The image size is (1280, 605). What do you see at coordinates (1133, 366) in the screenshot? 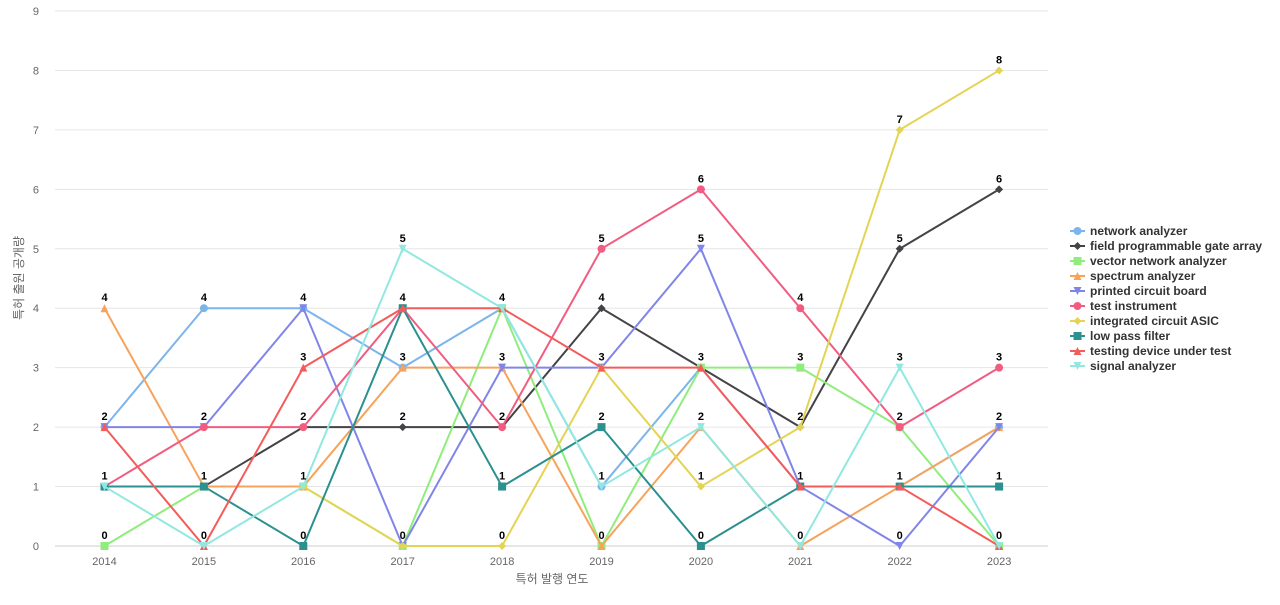
I see `legend-label: signal analyzer` at bounding box center [1133, 366].